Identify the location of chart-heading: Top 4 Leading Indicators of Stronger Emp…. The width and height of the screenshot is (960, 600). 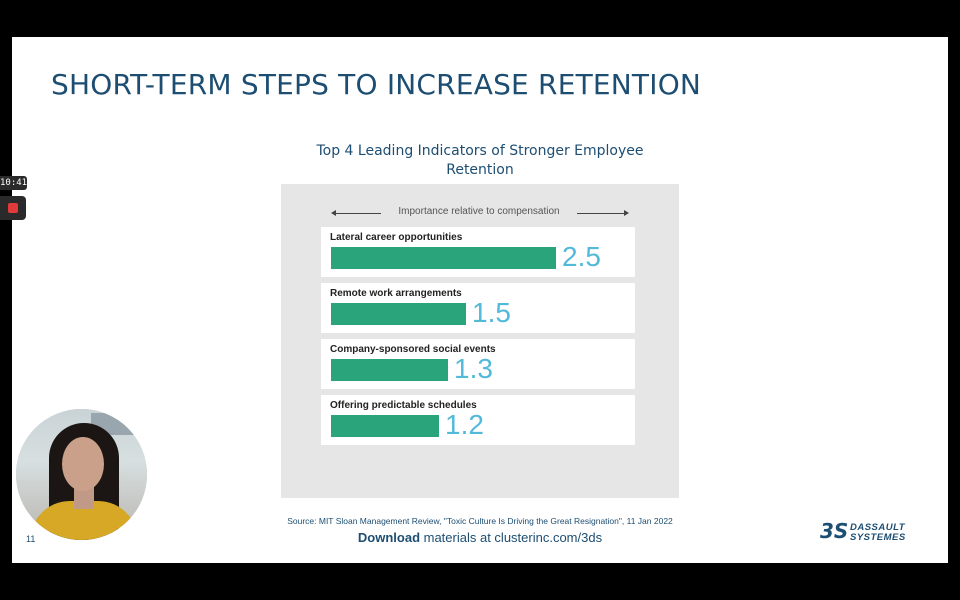
(480, 161).